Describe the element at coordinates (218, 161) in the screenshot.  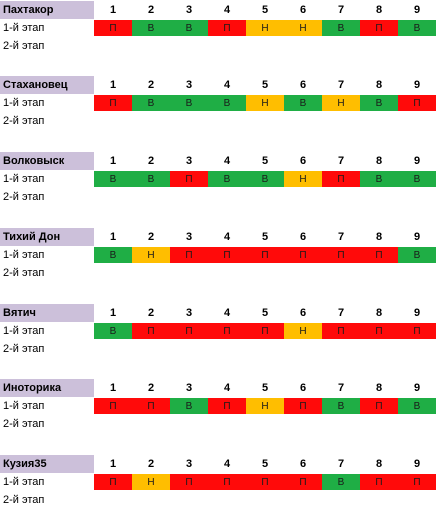
I see `team-header-row: Волковыск 1 2 3 4 5 6 7 8 9` at that location.